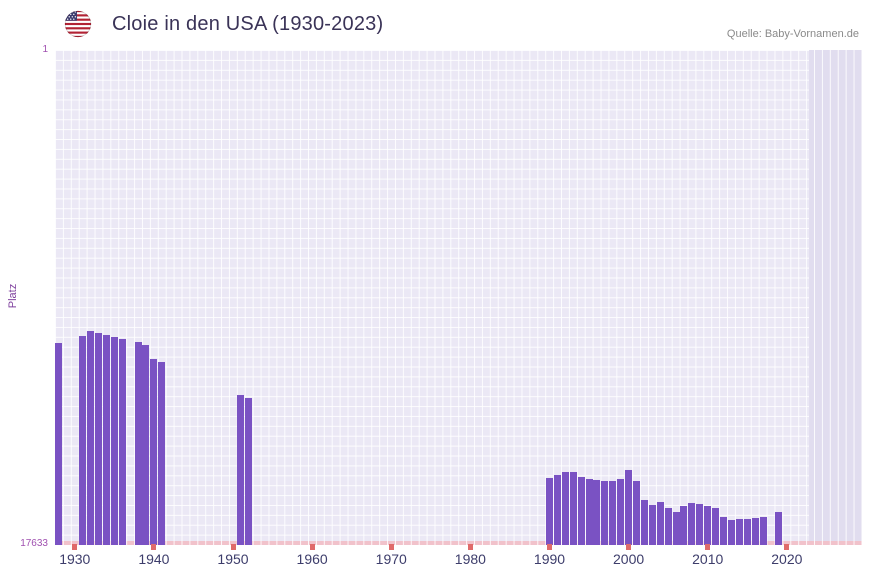  Describe the element at coordinates (629, 507) in the screenshot. I see `bar-2000` at that location.